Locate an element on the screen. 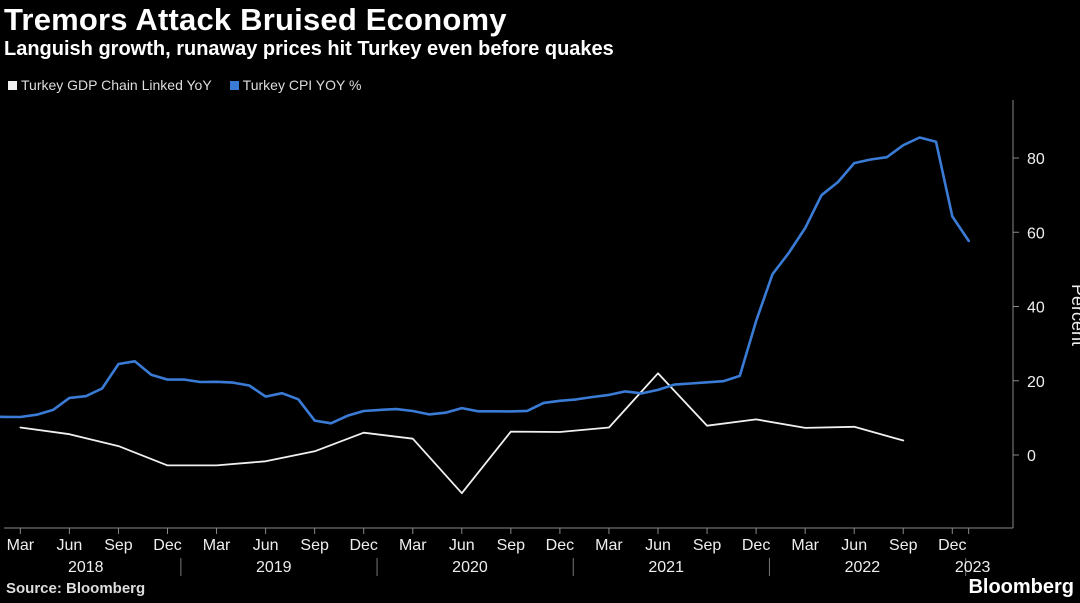 The height and width of the screenshot is (603, 1080). y-tick-label: 20 is located at coordinates (1036, 382).